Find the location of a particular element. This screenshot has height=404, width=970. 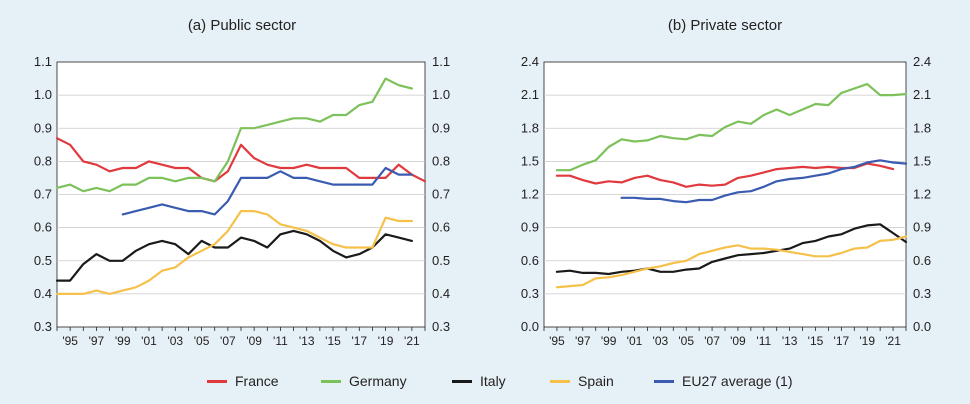

x-tick-label-b: '17 is located at coordinates (842, 341).